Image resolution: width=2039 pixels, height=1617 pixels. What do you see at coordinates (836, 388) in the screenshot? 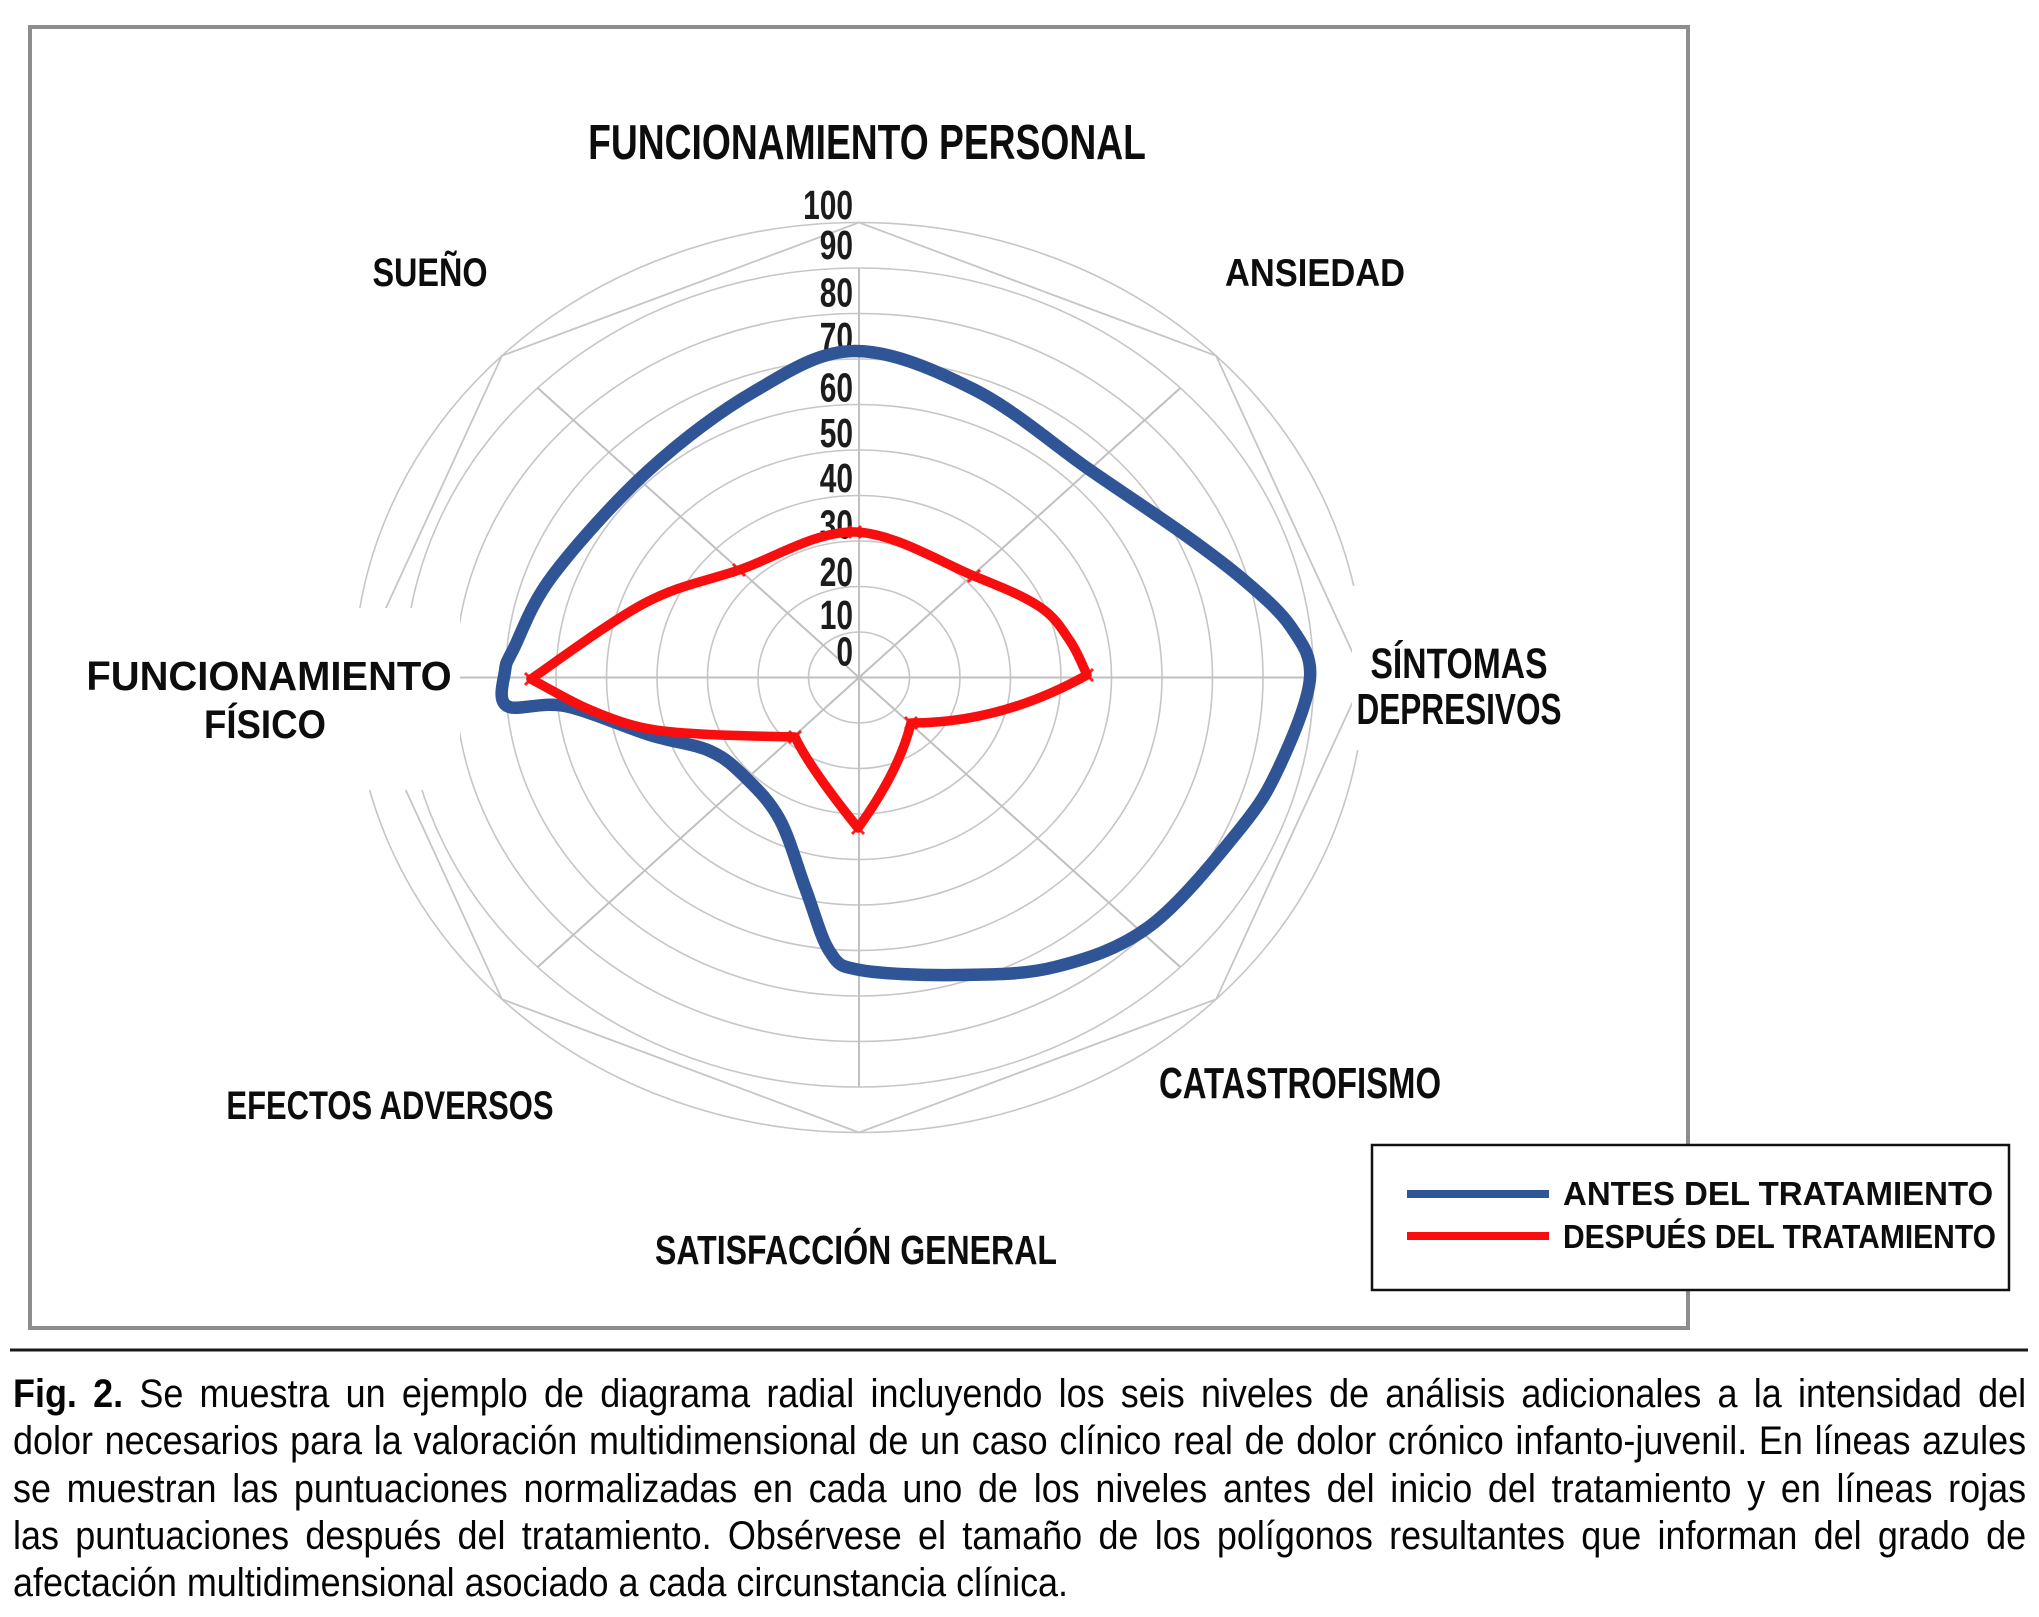
I see `svg-text: 60` at bounding box center [836, 388].